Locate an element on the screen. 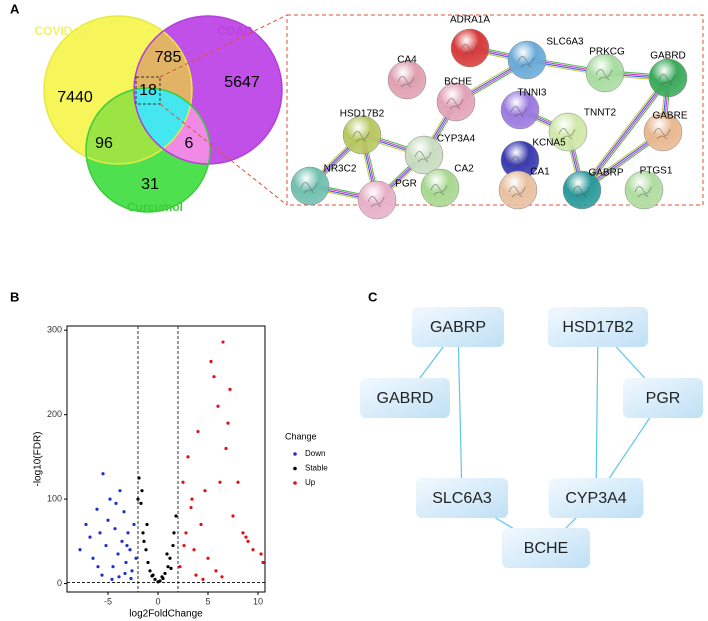  hub-node-label: CYP3A4 is located at coordinates (595, 498).